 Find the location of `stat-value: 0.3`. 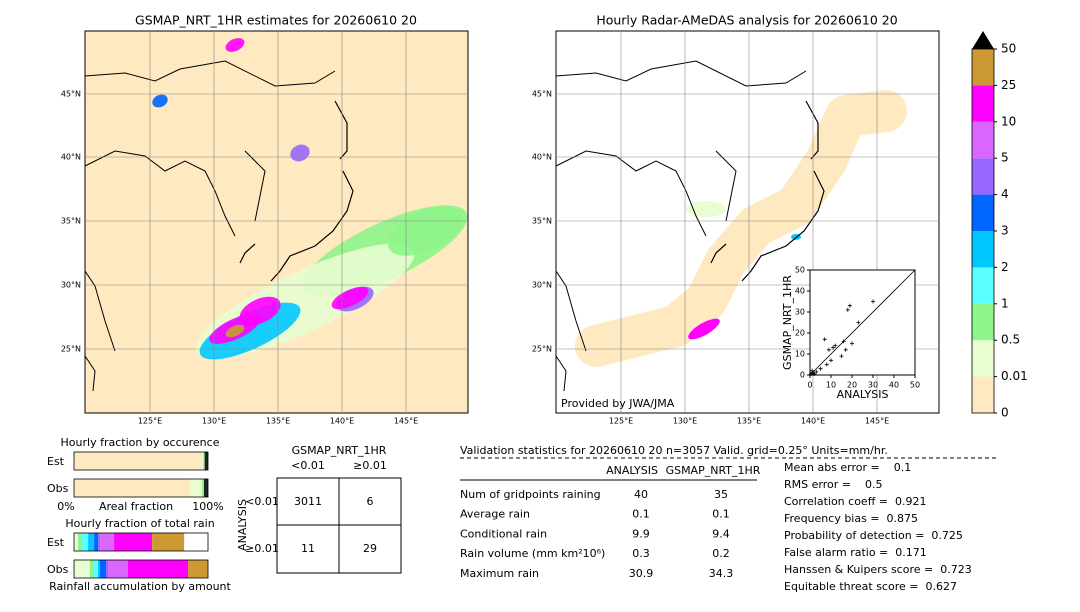

stat-value: 0.3 is located at coordinates (641, 553).